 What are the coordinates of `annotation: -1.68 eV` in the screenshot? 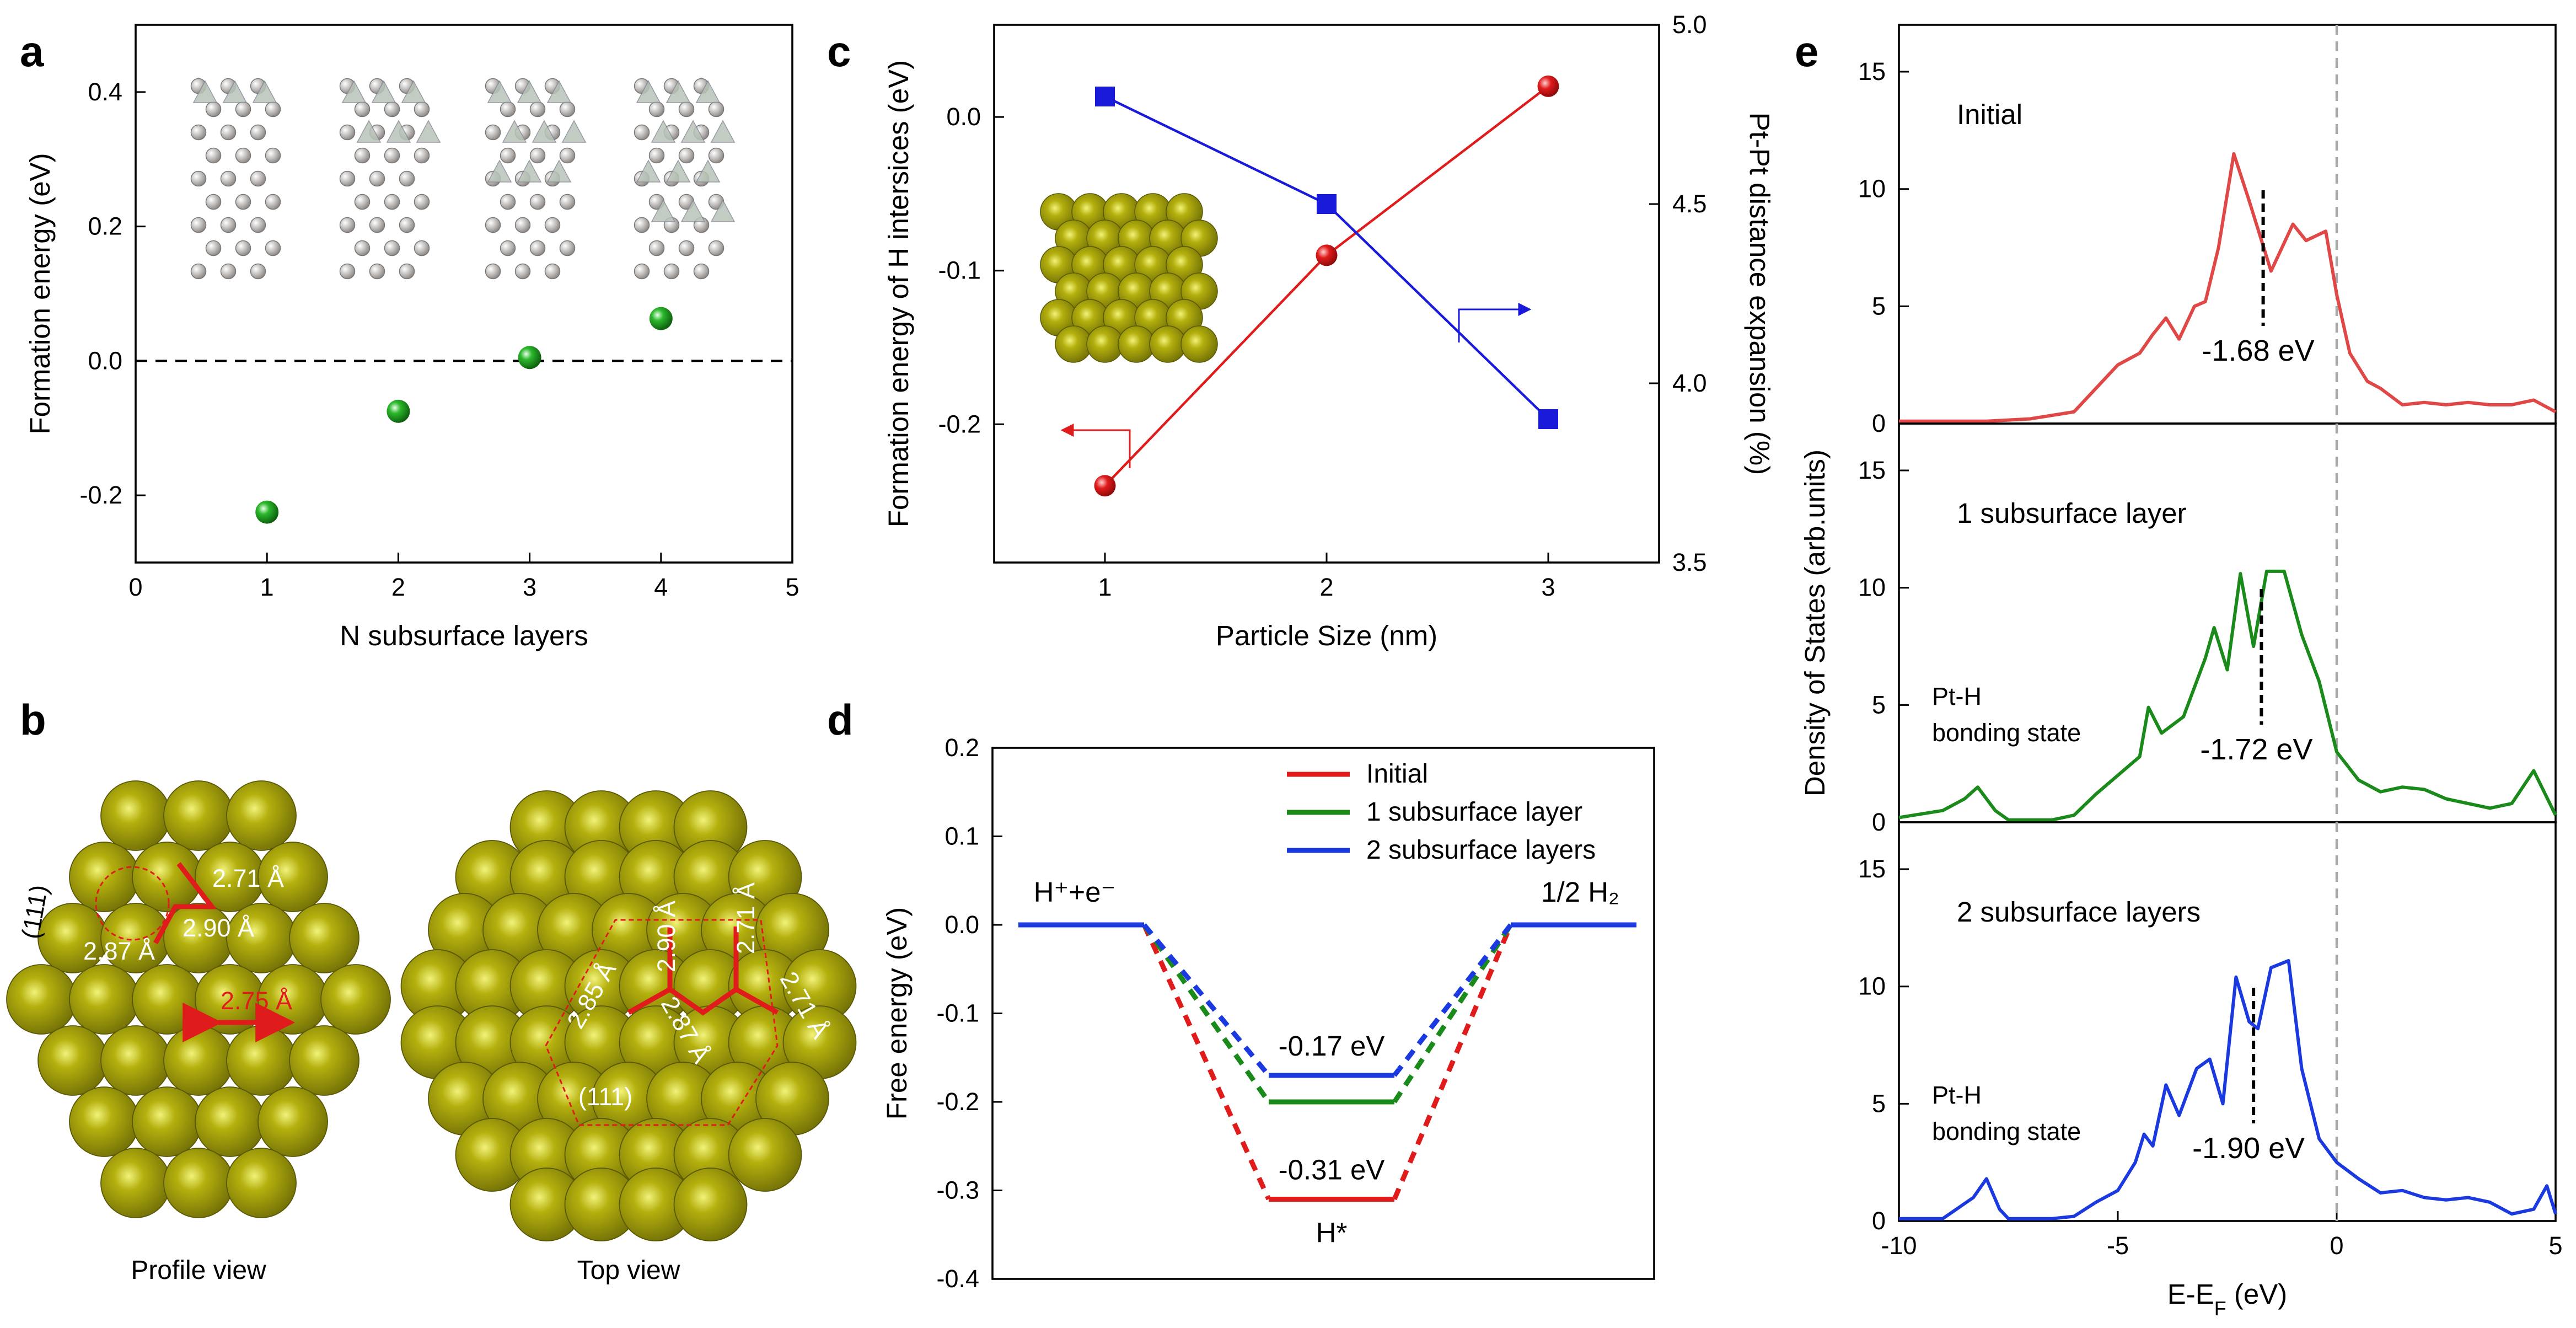 It's located at (2258, 350).